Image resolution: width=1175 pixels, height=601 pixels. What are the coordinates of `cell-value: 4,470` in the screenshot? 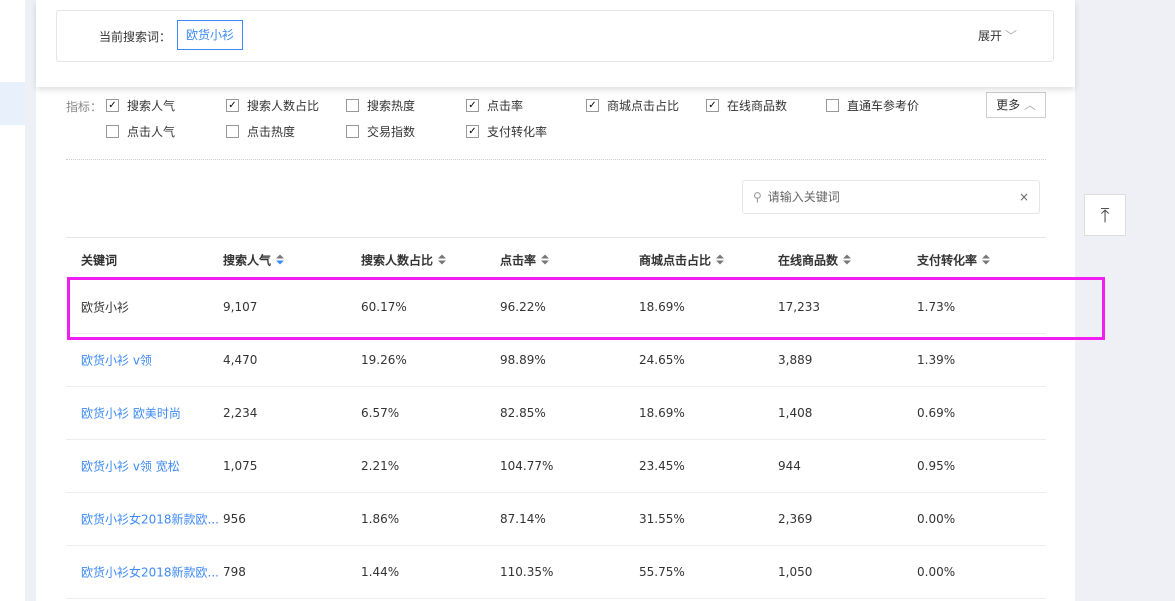 It's located at (240, 360).